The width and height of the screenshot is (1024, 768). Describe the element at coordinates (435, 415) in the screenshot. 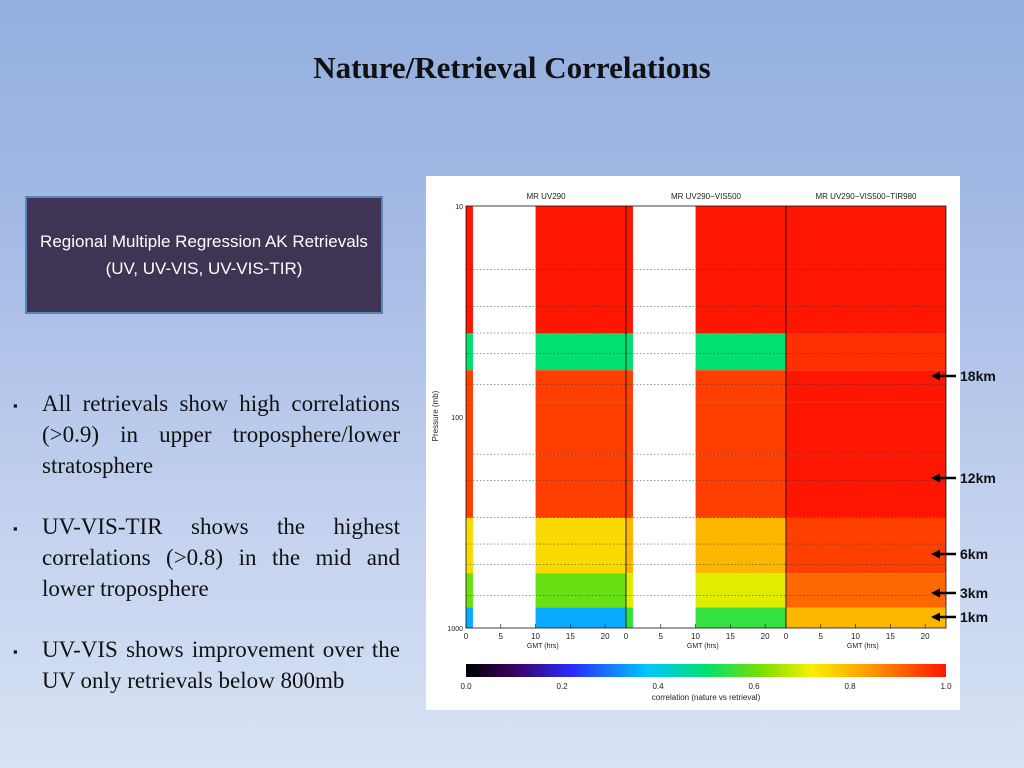

I see `y-axis-label: Pressure (mb)` at that location.